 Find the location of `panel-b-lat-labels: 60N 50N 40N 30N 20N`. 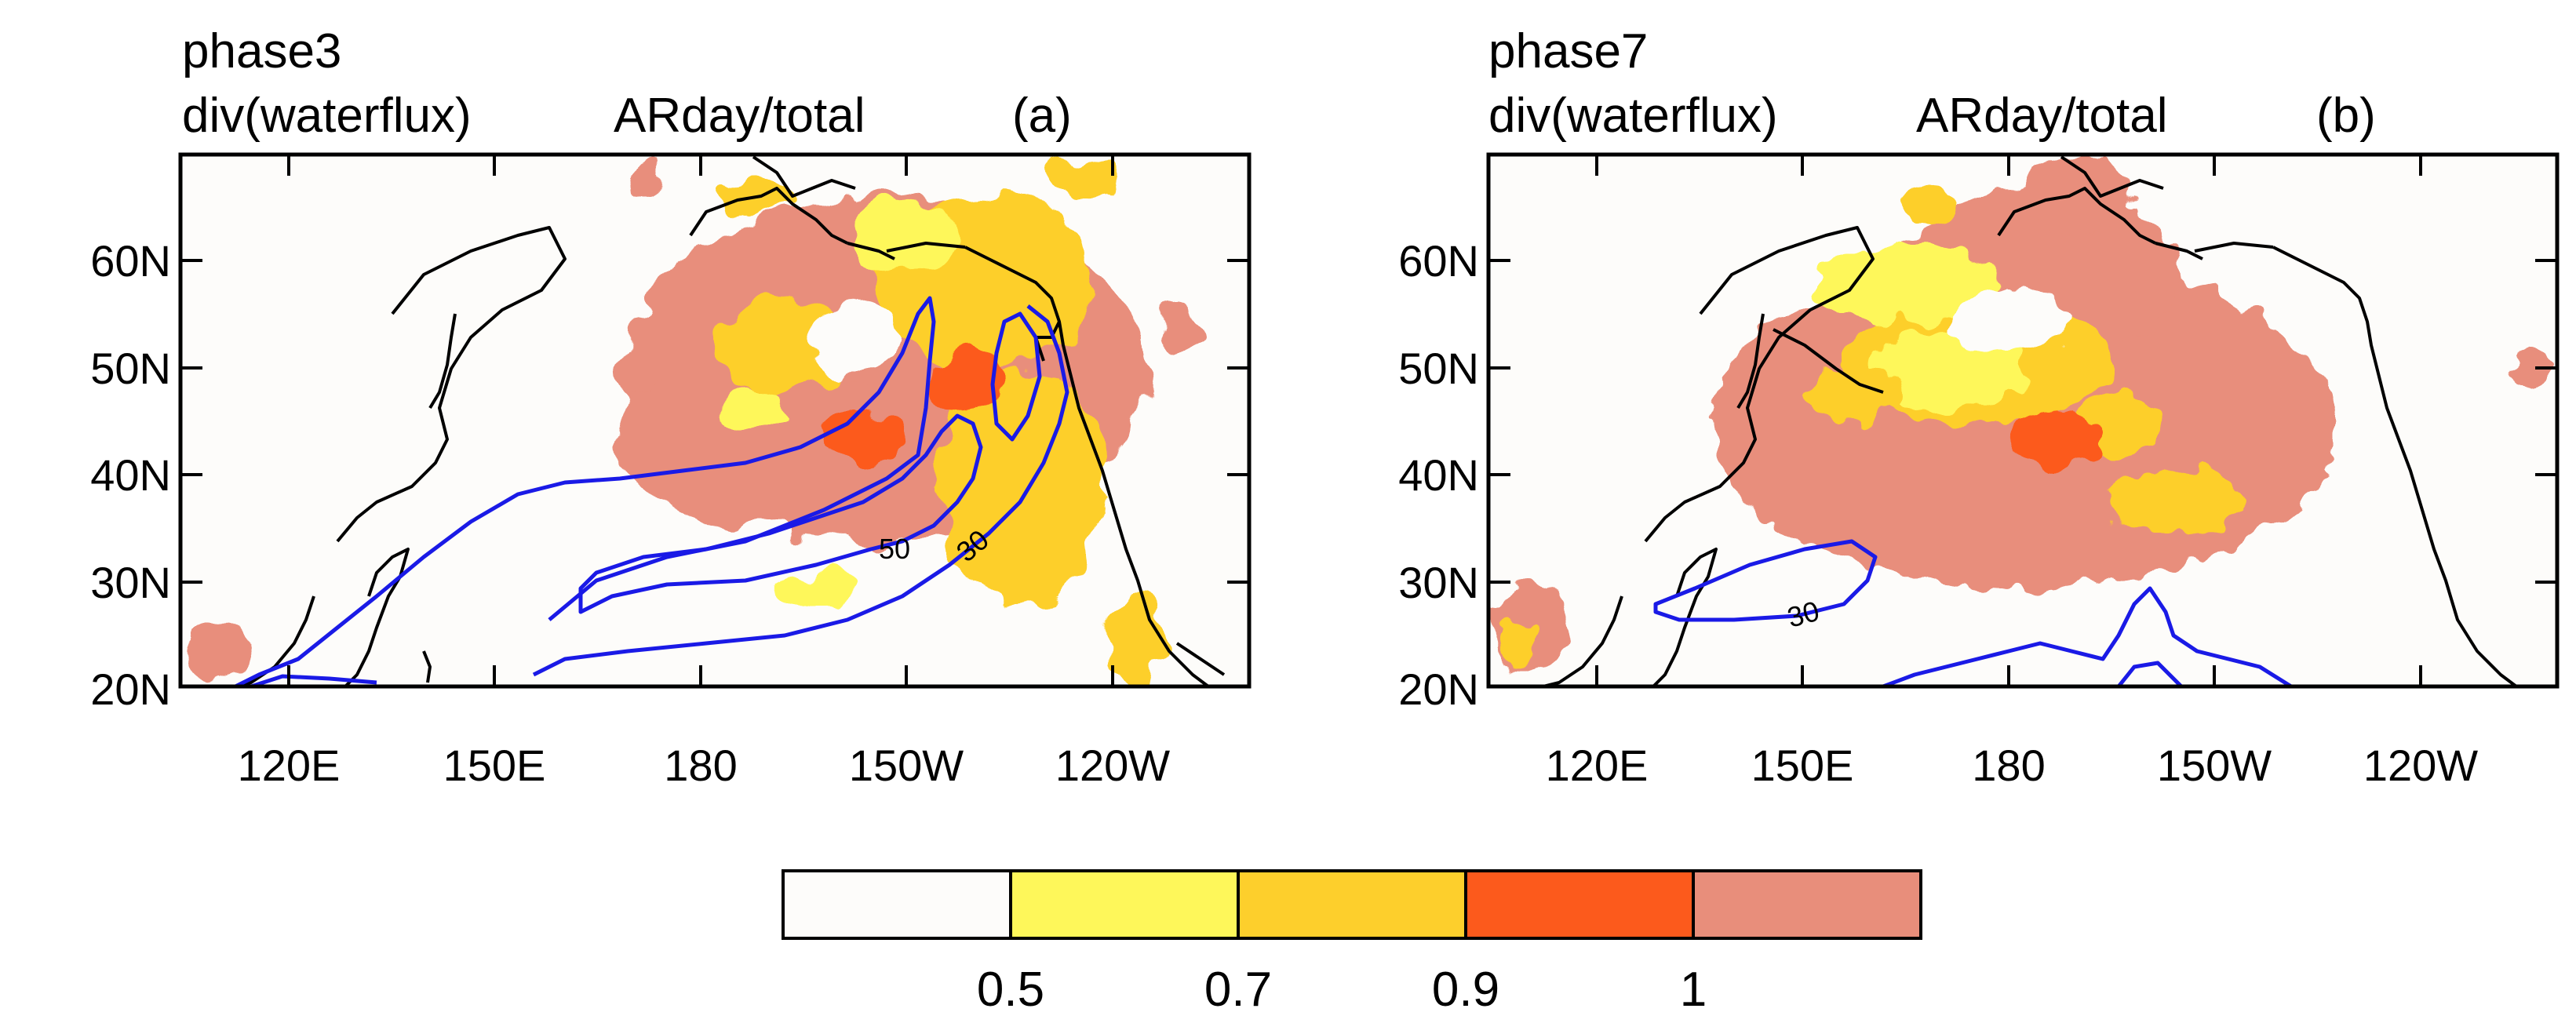

panel-b-lat-labels: 60N 50N 40N 30N 20N is located at coordinates (1438, 475).